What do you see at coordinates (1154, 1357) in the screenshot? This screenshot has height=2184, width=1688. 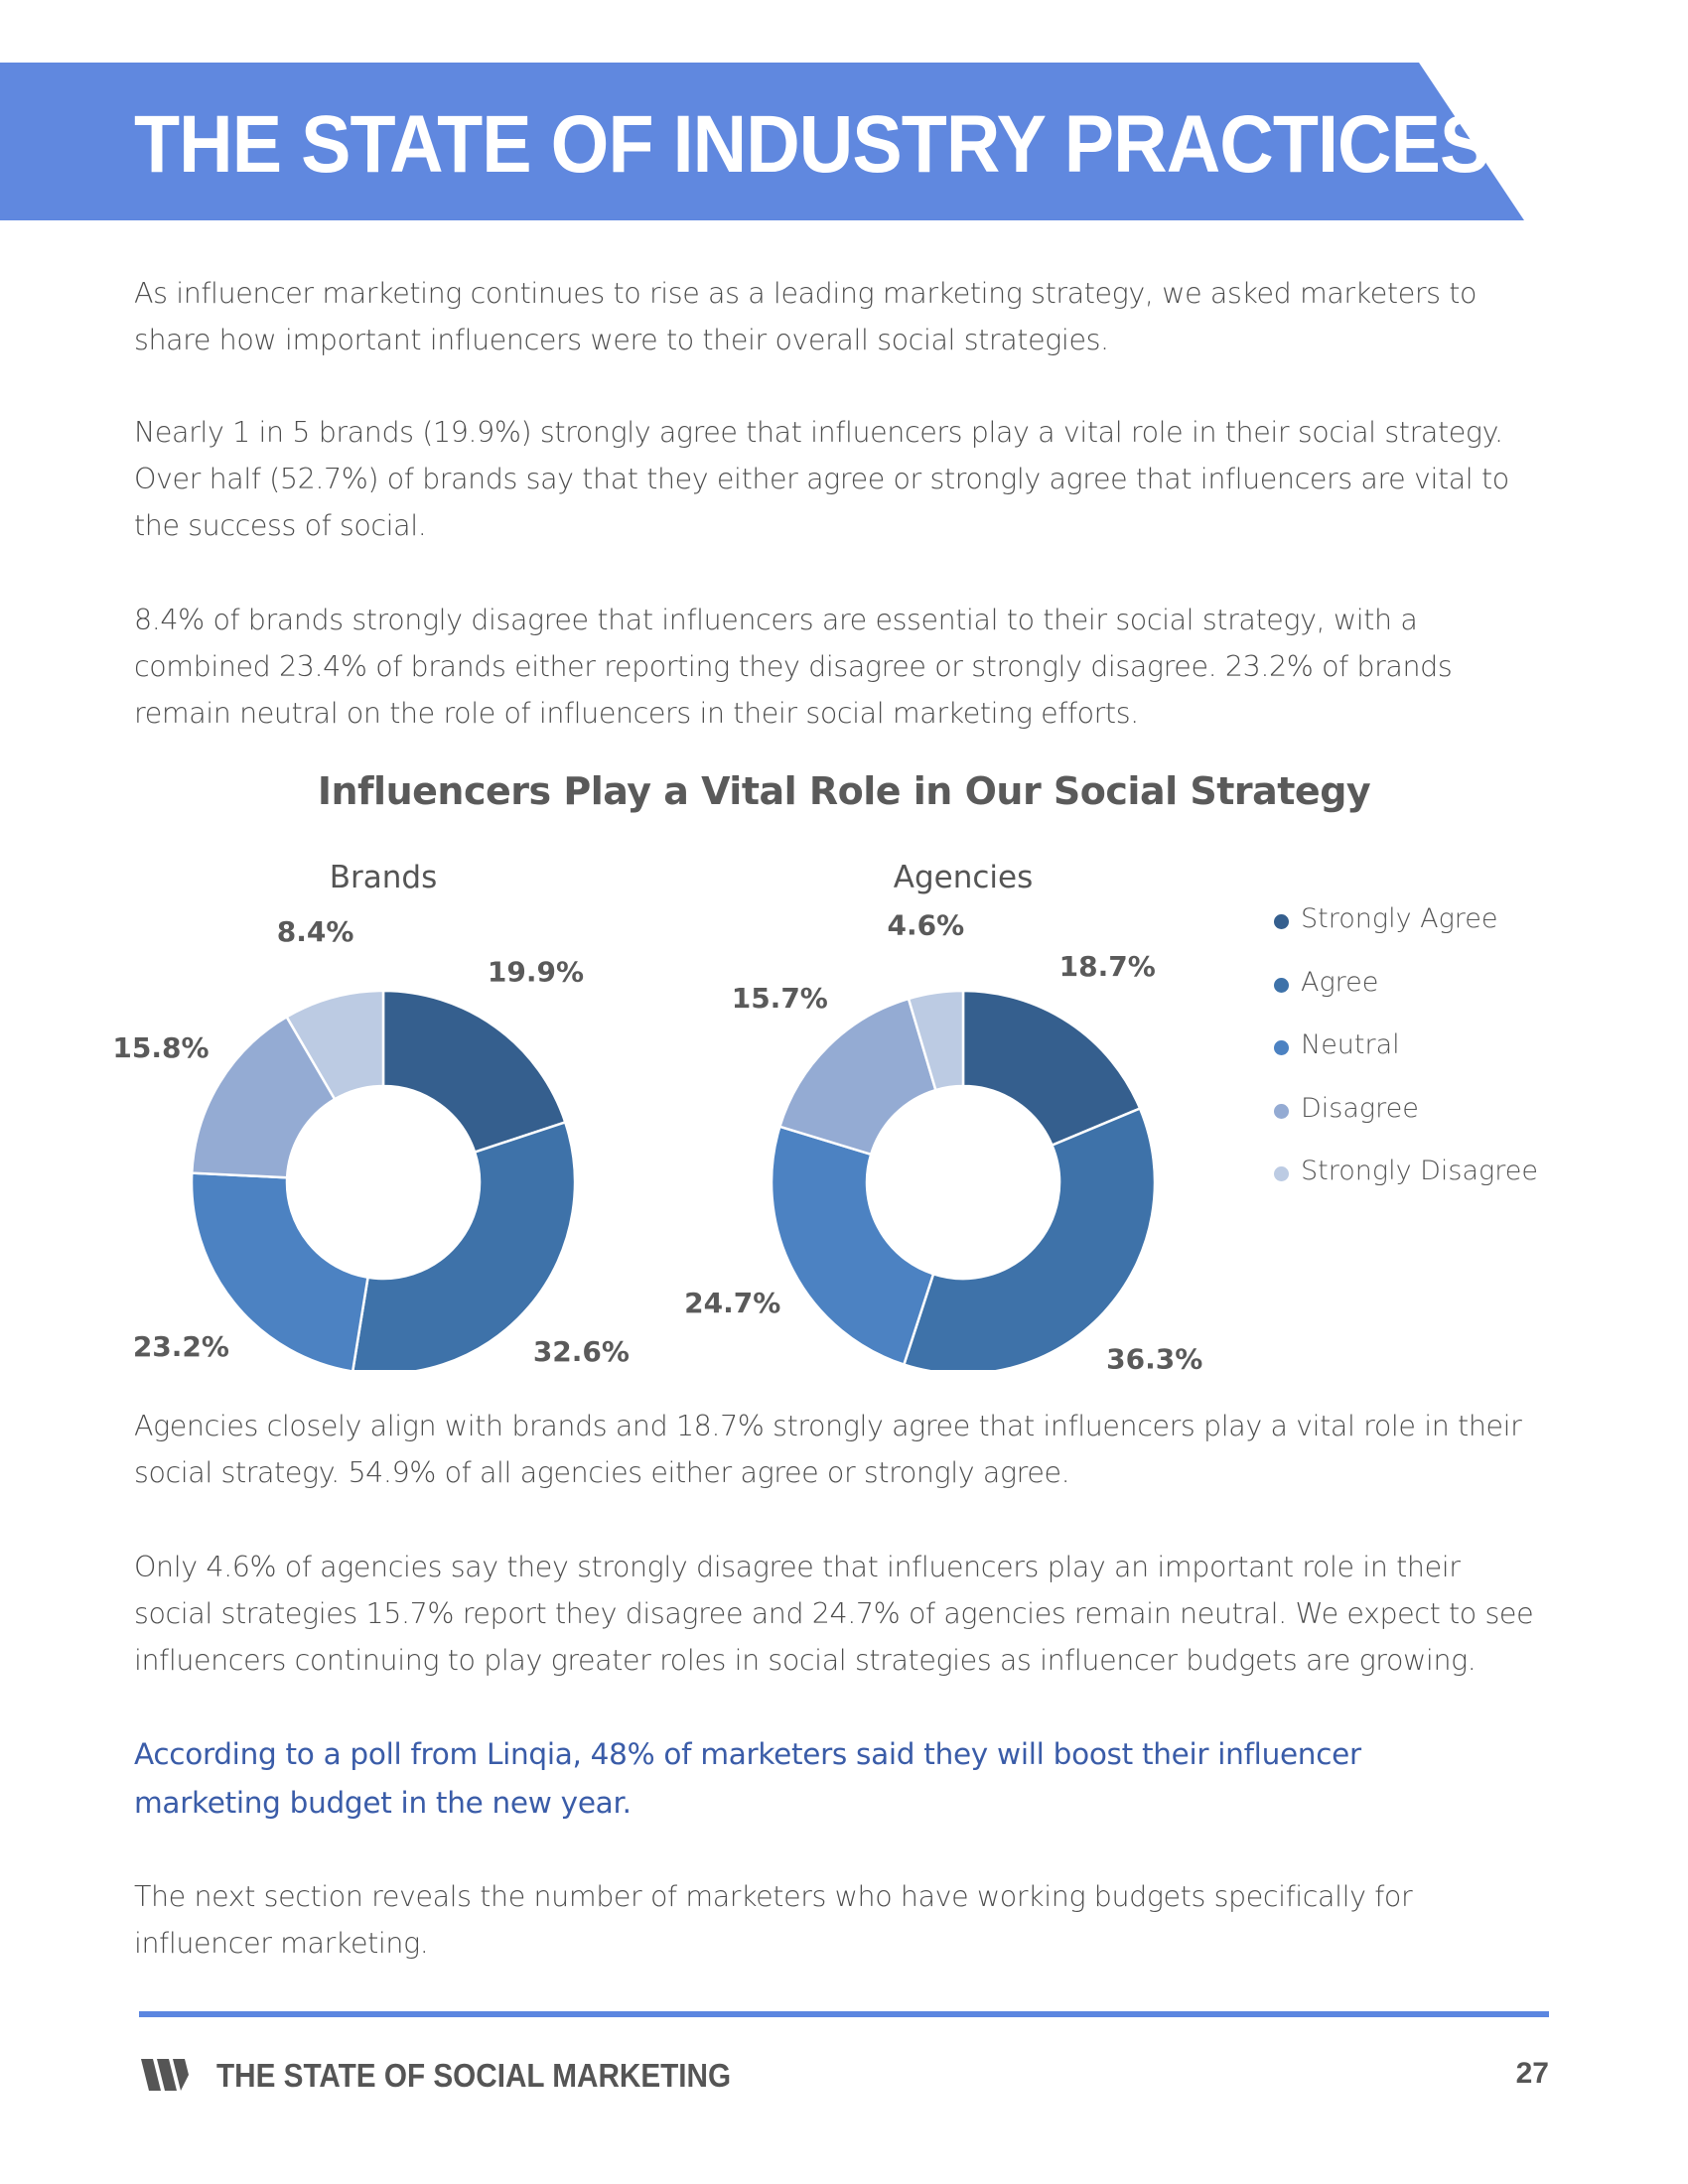 I see `agencies-data-label: 36.3%` at bounding box center [1154, 1357].